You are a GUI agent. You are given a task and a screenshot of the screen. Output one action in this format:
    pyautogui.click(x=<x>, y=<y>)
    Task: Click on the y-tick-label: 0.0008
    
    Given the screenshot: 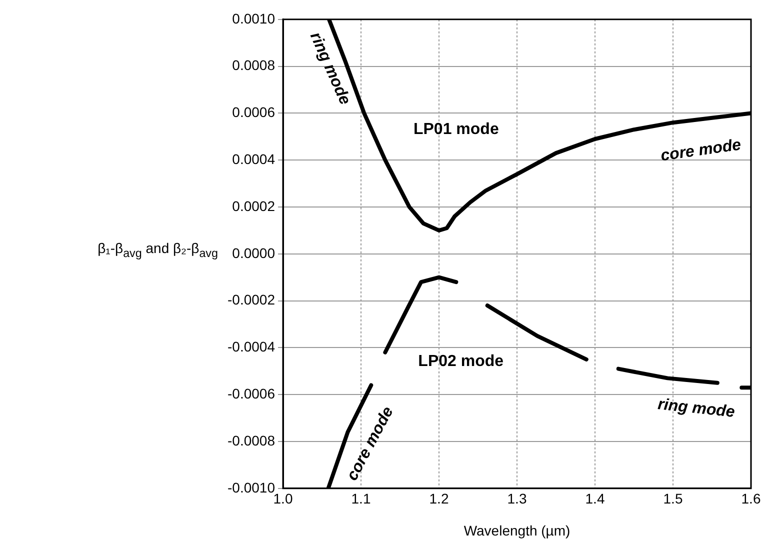 What is the action you would take?
    pyautogui.click(x=254, y=65)
    